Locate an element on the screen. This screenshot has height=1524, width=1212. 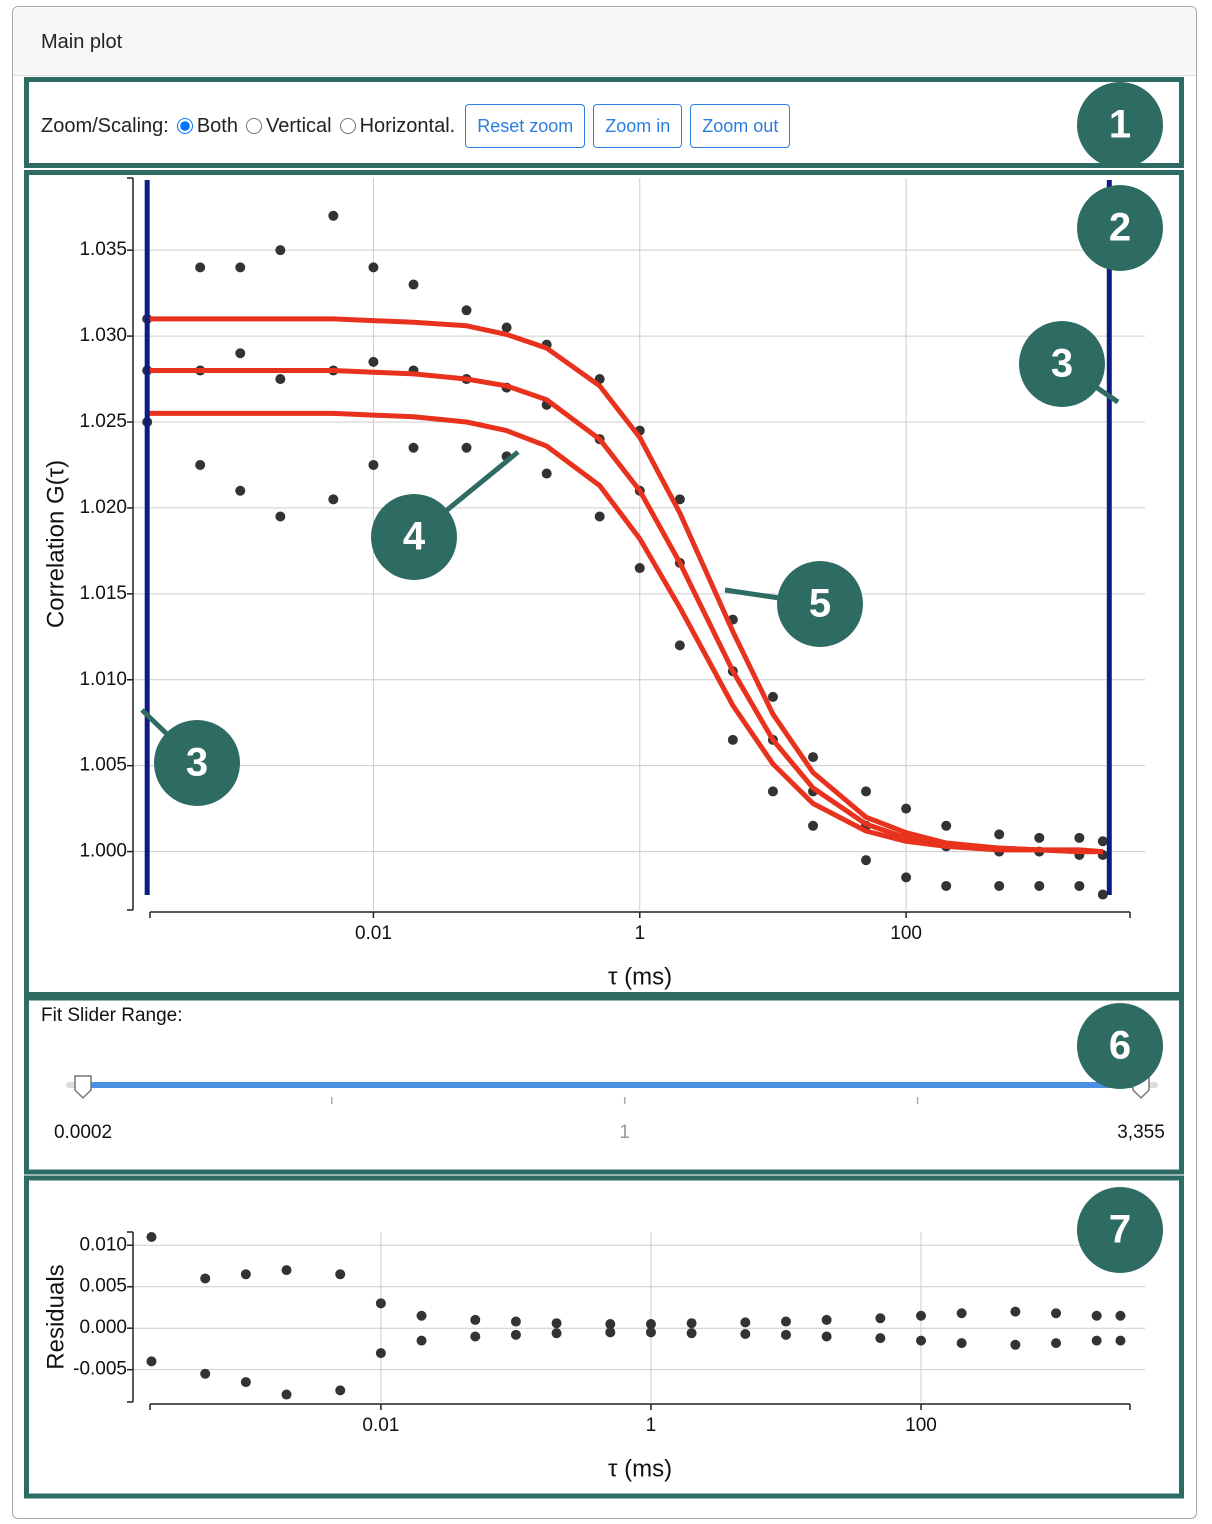
y-tick-label: 1.000 is located at coordinates (103, 851).